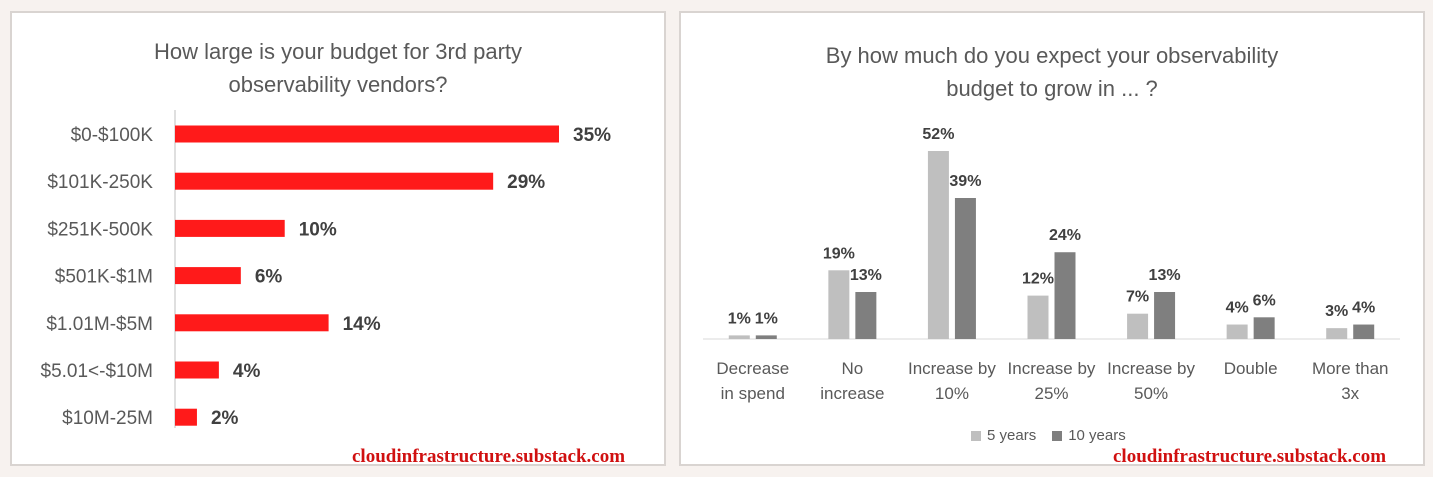 This screenshot has width=1433, height=477. Describe the element at coordinates (1051, 393) in the screenshot. I see `x-tick-label: 25%` at that location.